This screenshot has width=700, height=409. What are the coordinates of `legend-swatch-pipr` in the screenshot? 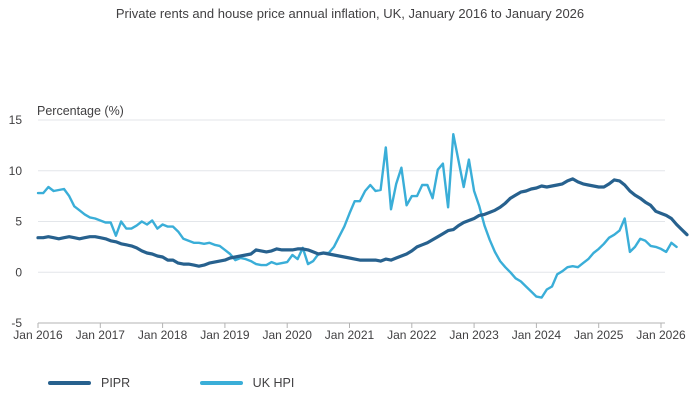 It's located at (69, 383).